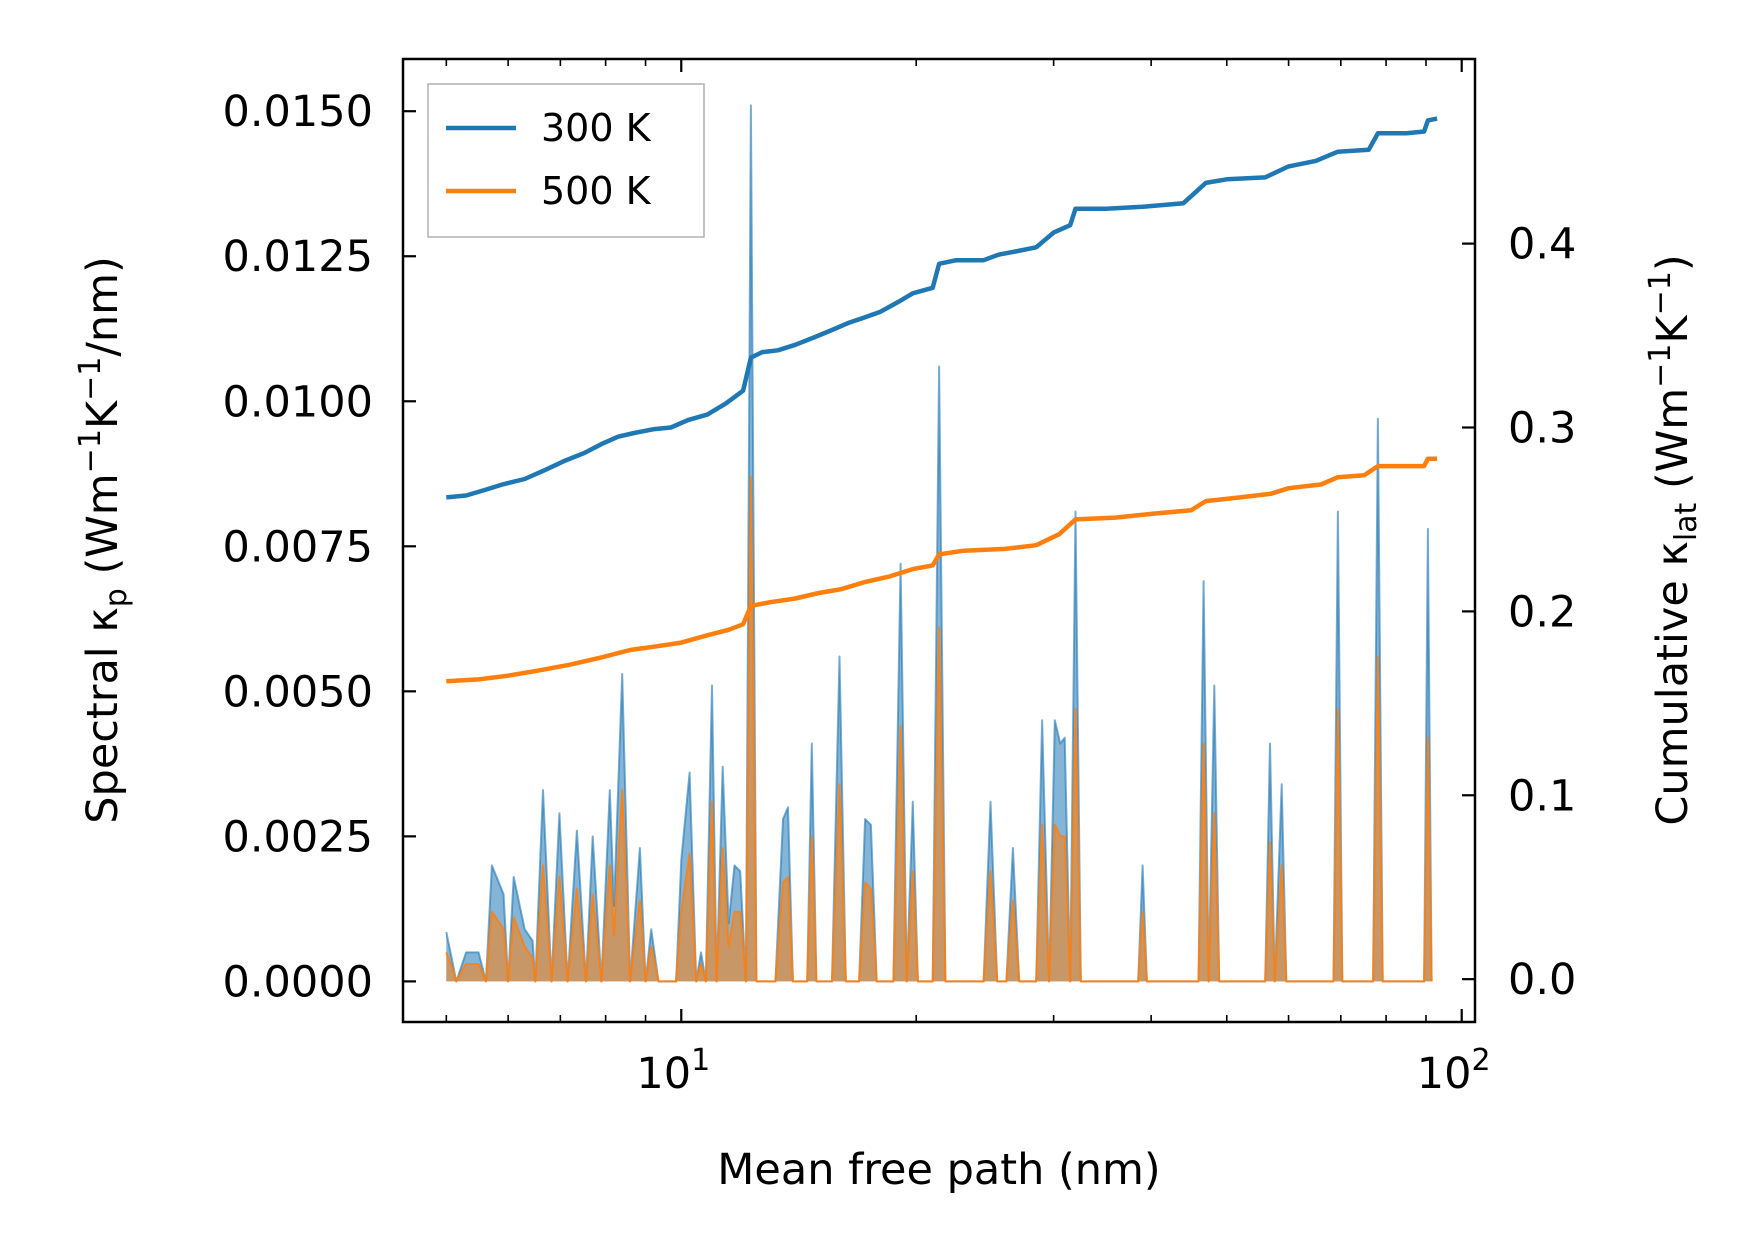 The image size is (1753, 1254). I want to click on legend: 300 K 500 K, so click(566, 160).